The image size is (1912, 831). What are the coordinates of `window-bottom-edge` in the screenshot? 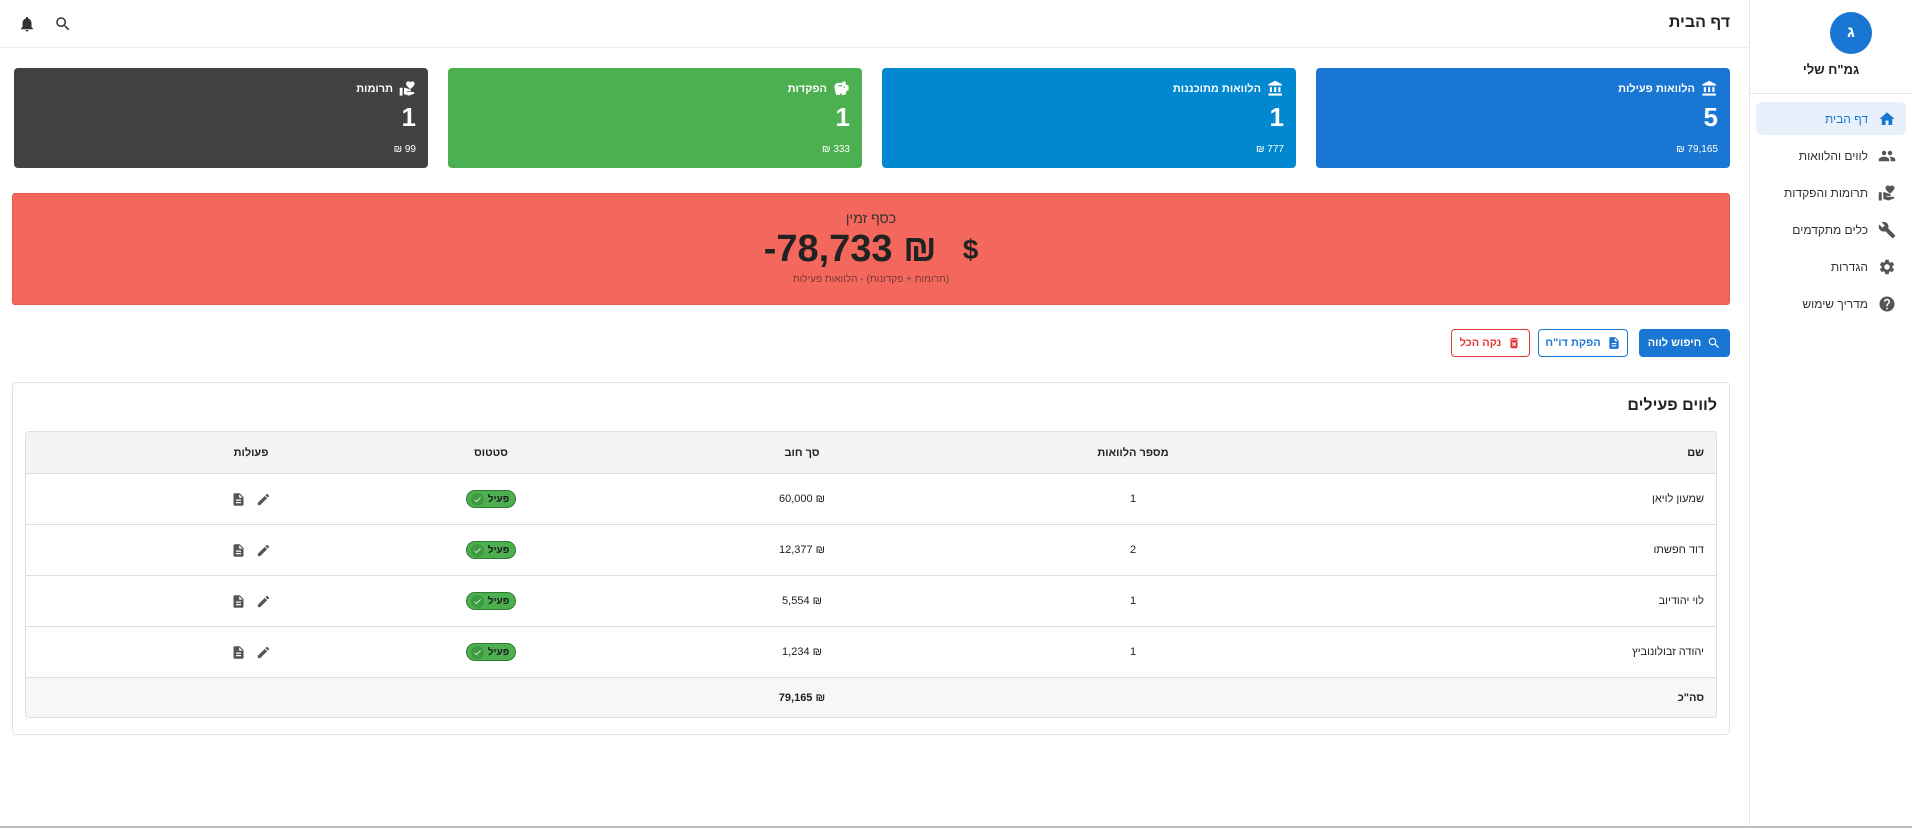 It's located at (956, 827).